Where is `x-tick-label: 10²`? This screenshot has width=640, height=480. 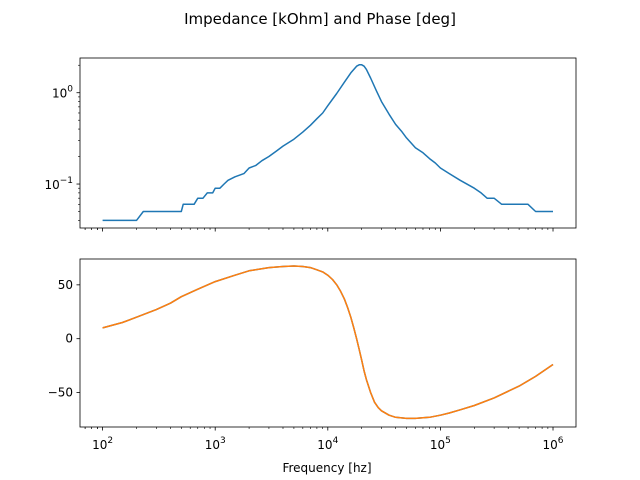 x-tick-label: 10² is located at coordinates (102, 444).